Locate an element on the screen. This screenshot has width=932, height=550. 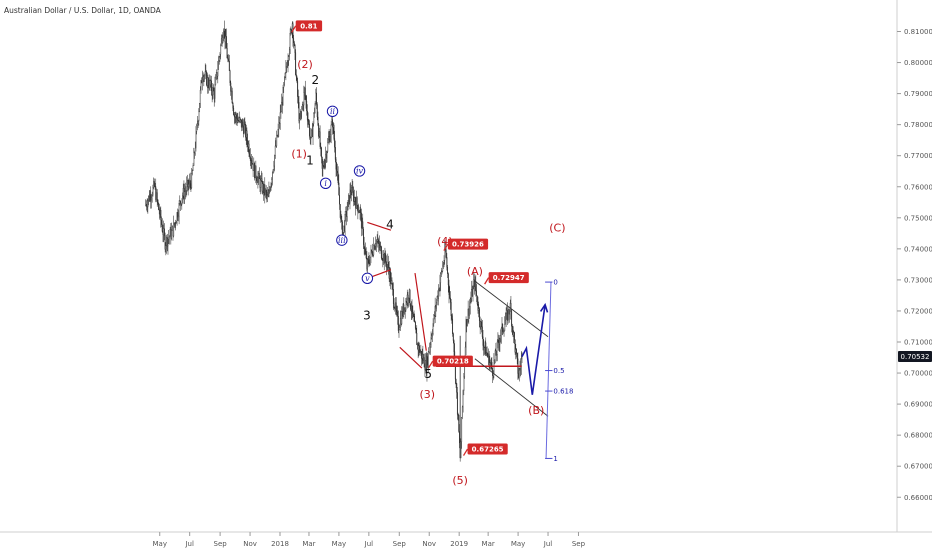
fib-level-label: 0 is located at coordinates (555, 283).